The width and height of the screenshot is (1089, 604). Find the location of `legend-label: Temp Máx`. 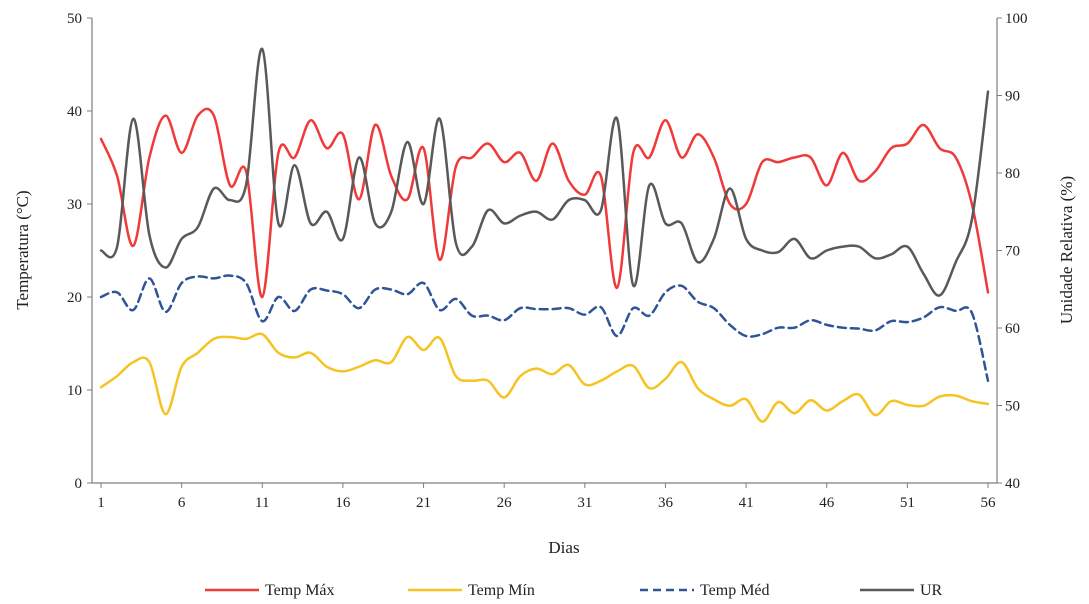

legend-label: Temp Máx is located at coordinates (300, 590).